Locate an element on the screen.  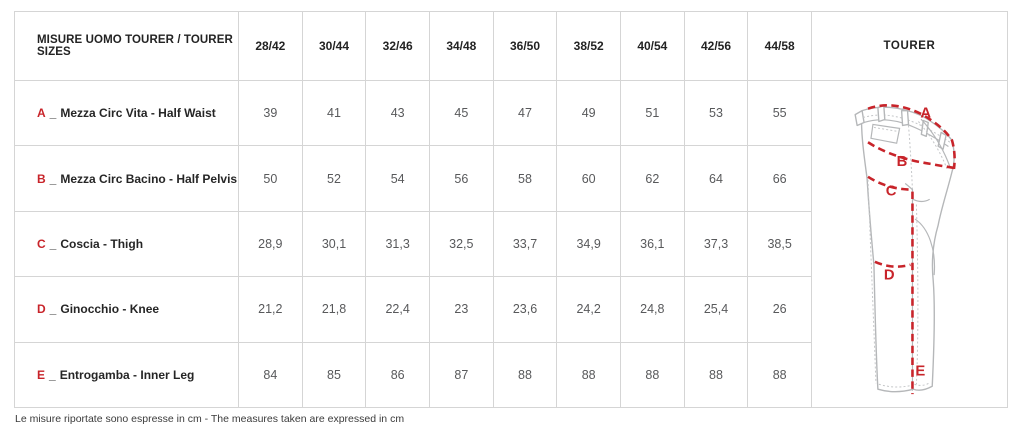
back-pocket is located at coordinates (885, 133).